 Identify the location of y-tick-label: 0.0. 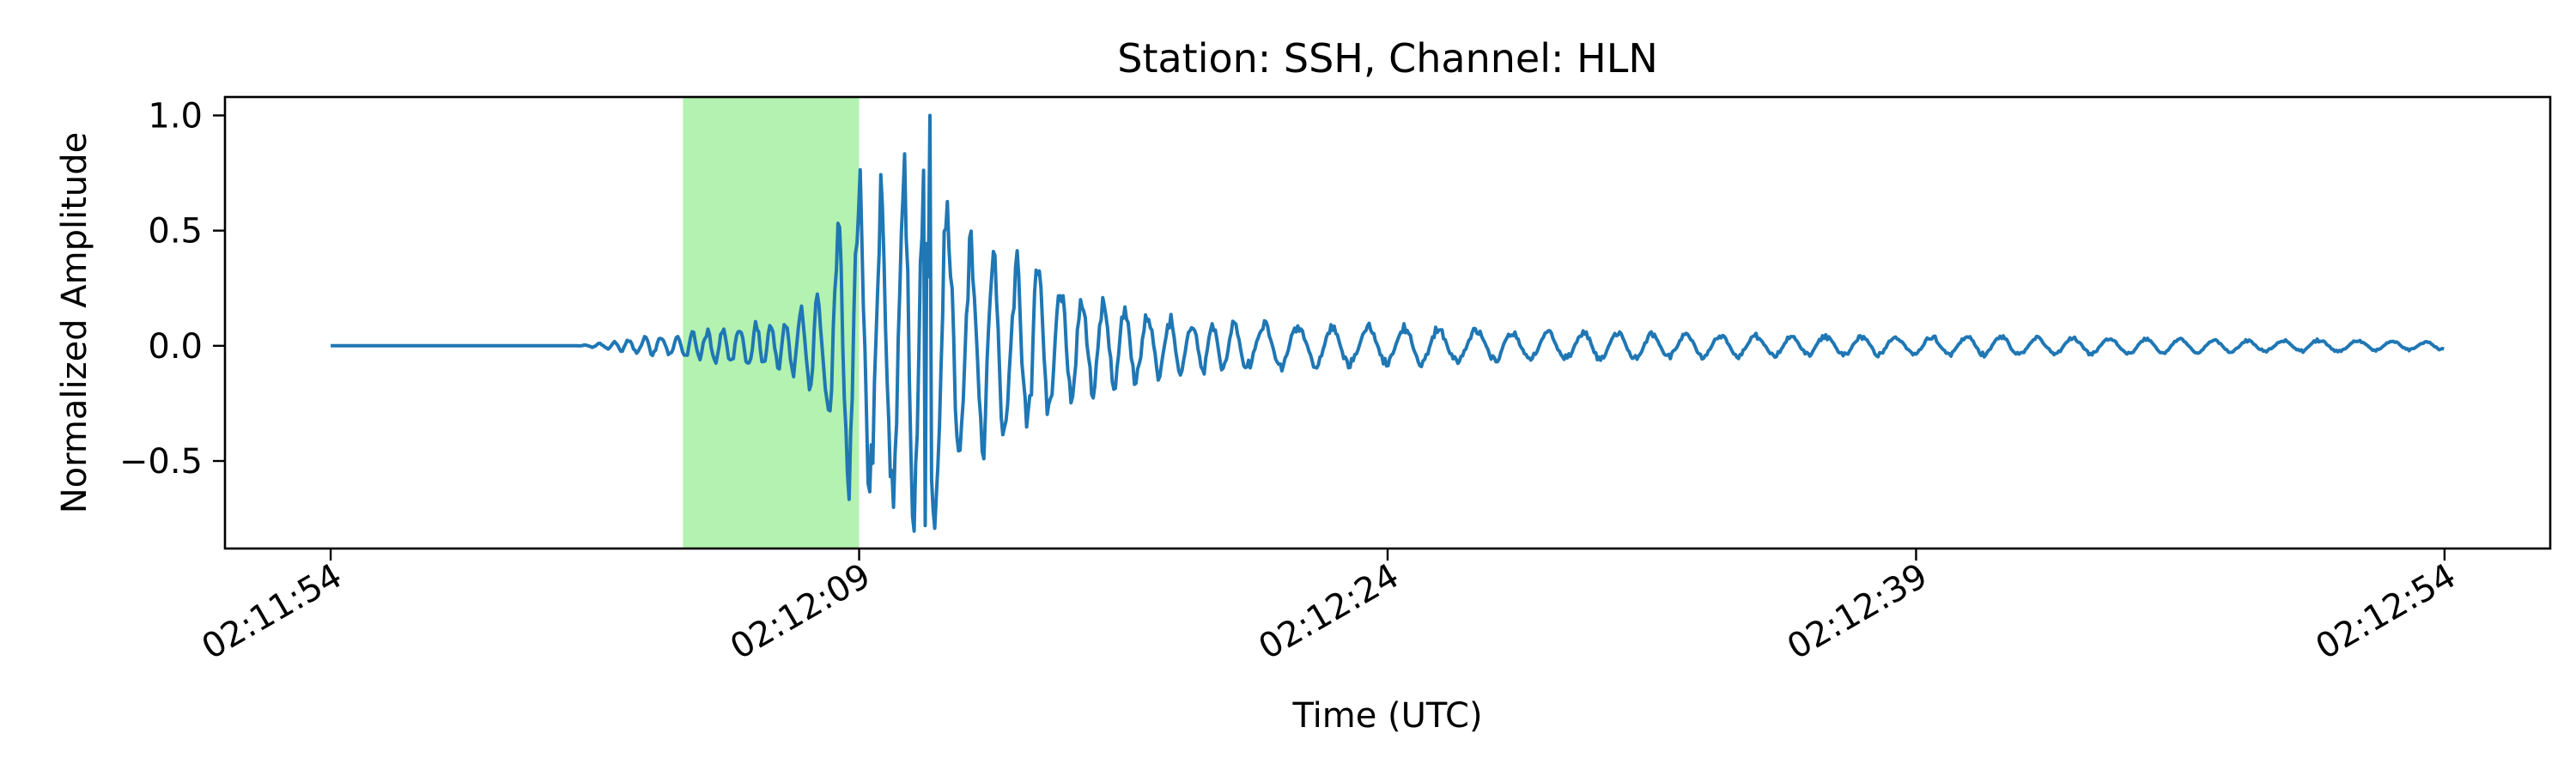
(175, 347).